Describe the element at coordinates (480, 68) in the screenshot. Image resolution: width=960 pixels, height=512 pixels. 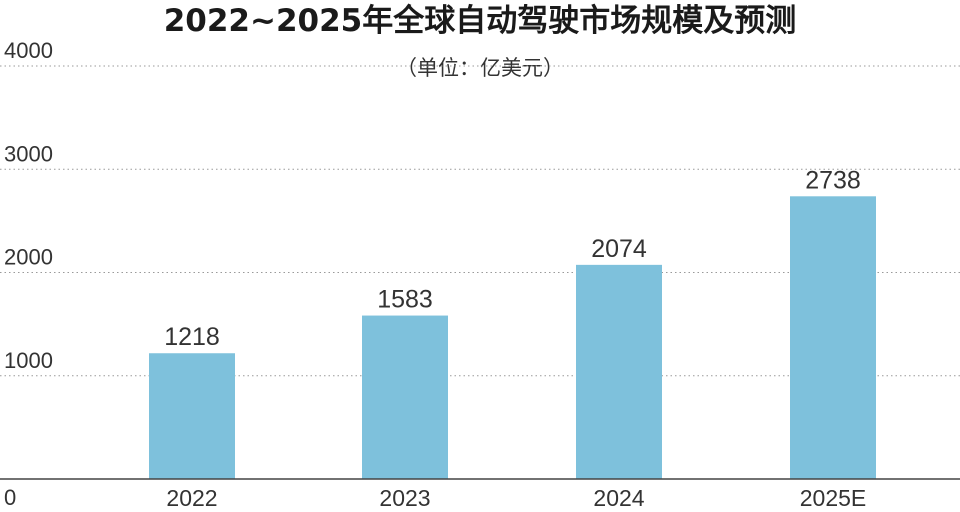
I see `chart-subtitle: （单位：亿美元）` at that location.